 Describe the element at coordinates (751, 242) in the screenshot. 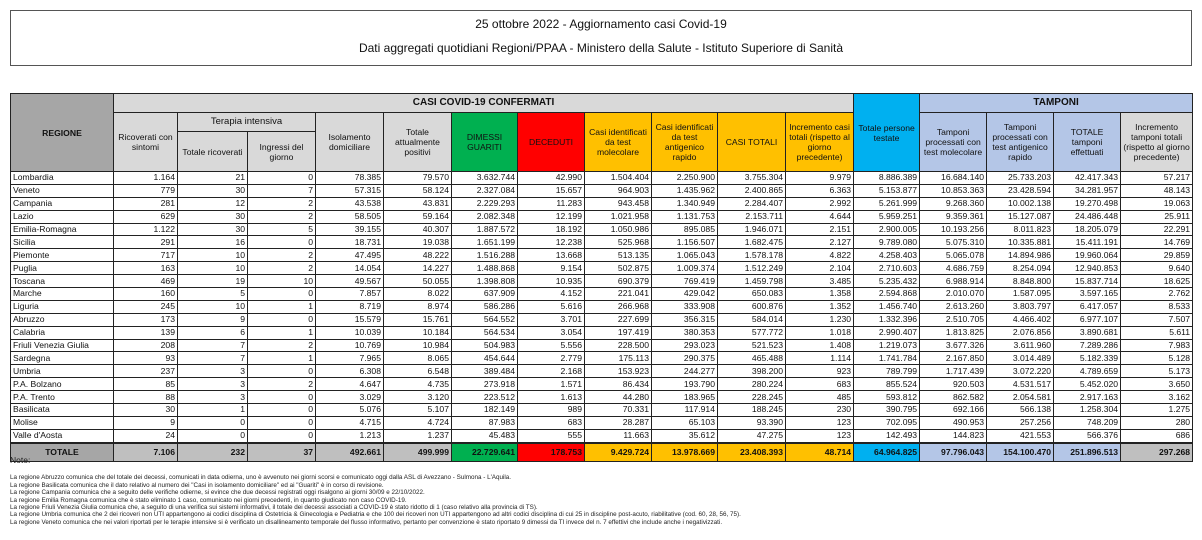

I see `cell-value: 1.682.475` at that location.